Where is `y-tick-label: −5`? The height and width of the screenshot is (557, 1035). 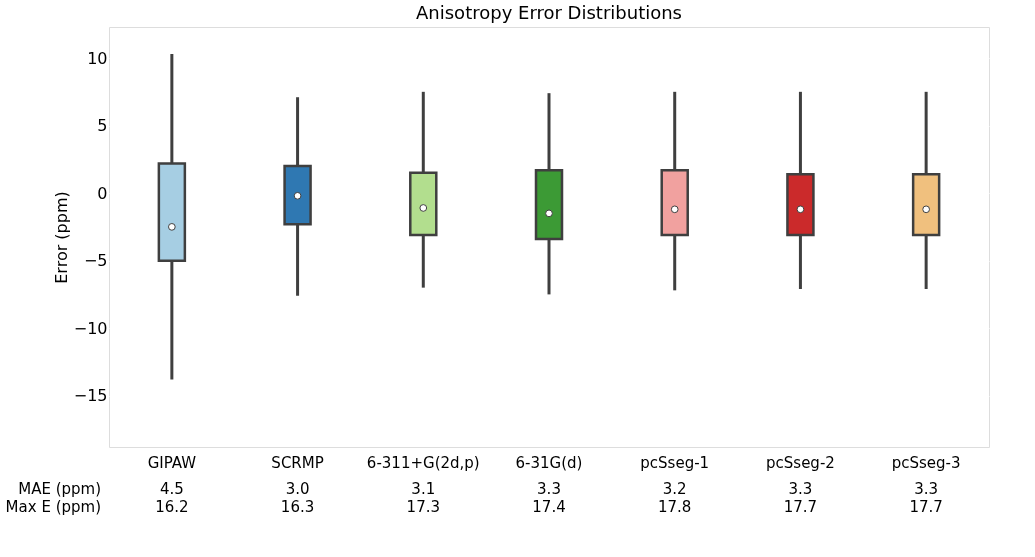
y-tick-label: −5 is located at coordinates (95, 261).